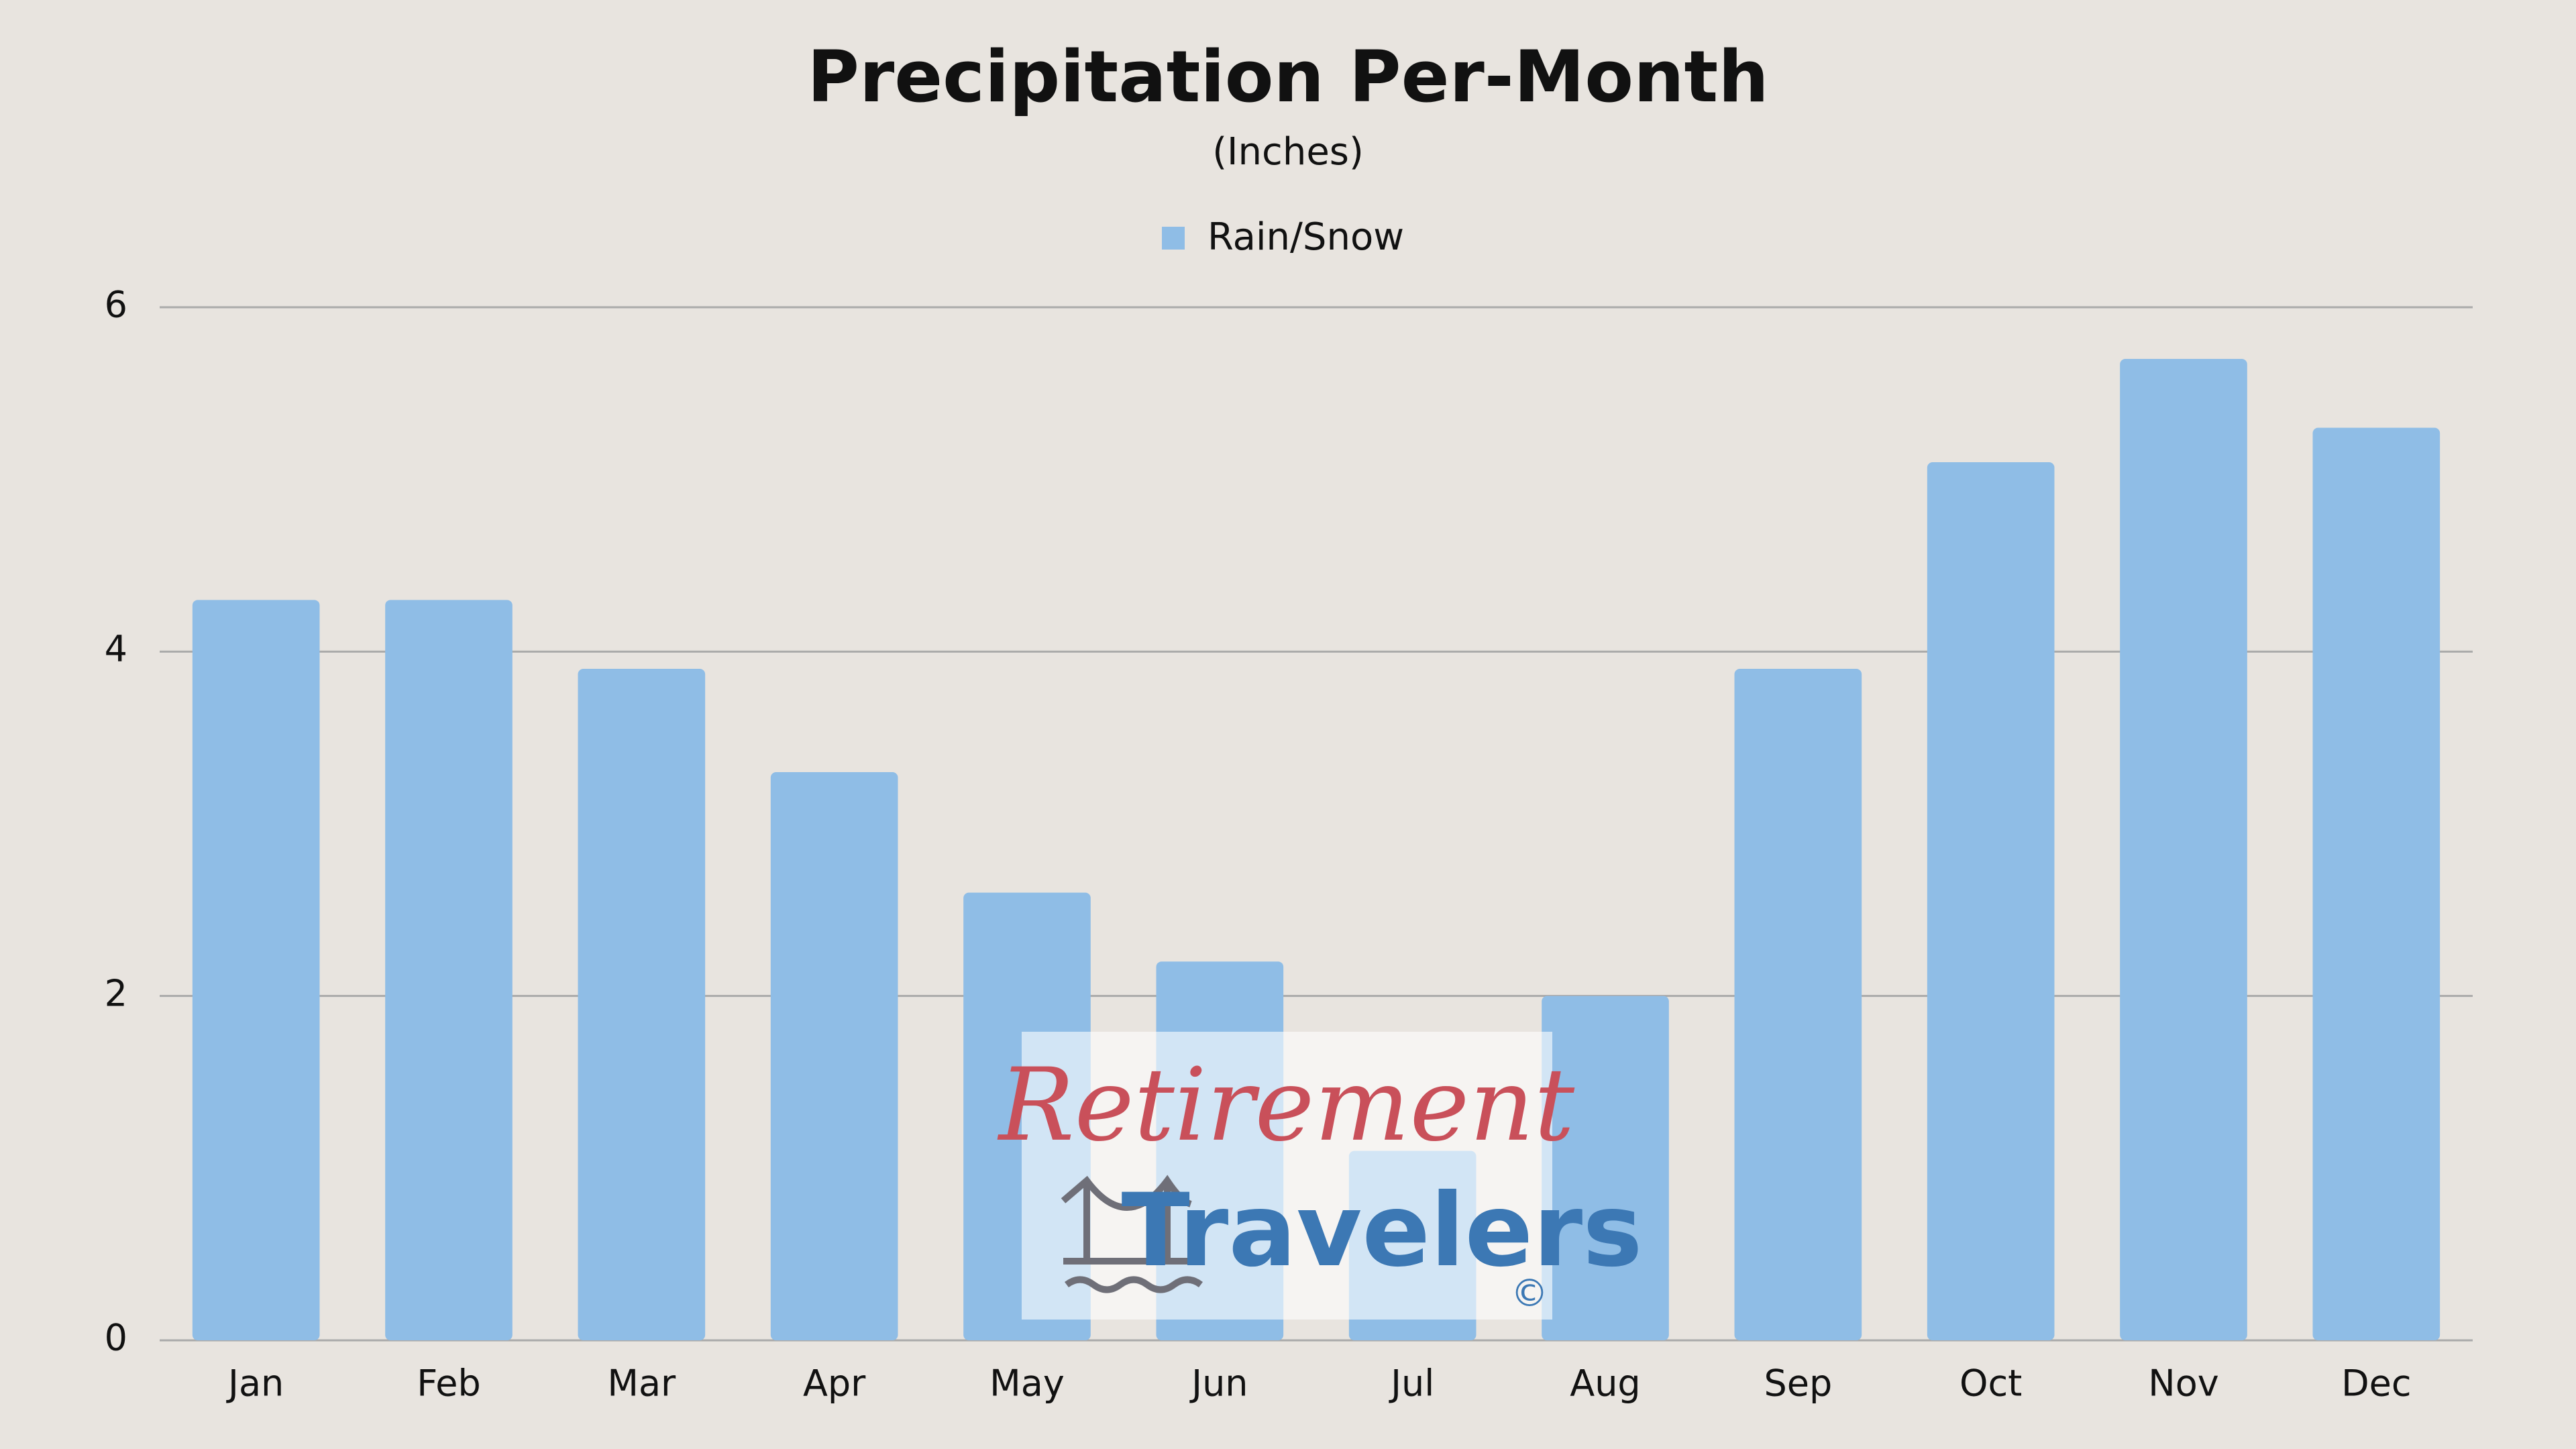 The width and height of the screenshot is (2576, 1449). Describe the element at coordinates (449, 1383) in the screenshot. I see `x-tick-label: Feb` at that location.